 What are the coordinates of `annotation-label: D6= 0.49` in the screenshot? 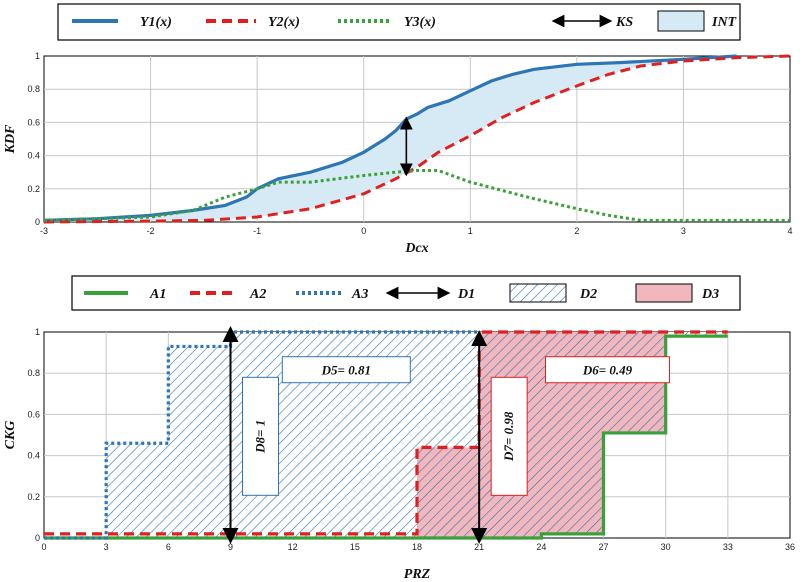 It's located at (607, 370).